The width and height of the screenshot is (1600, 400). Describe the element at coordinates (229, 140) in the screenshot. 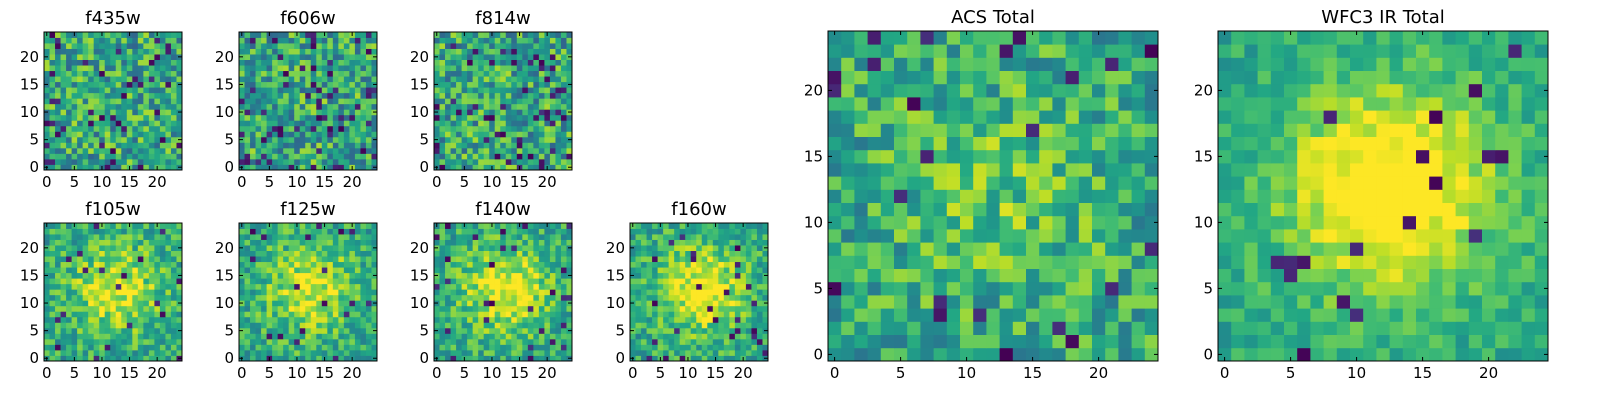

I see `y-tick-label: 5` at that location.